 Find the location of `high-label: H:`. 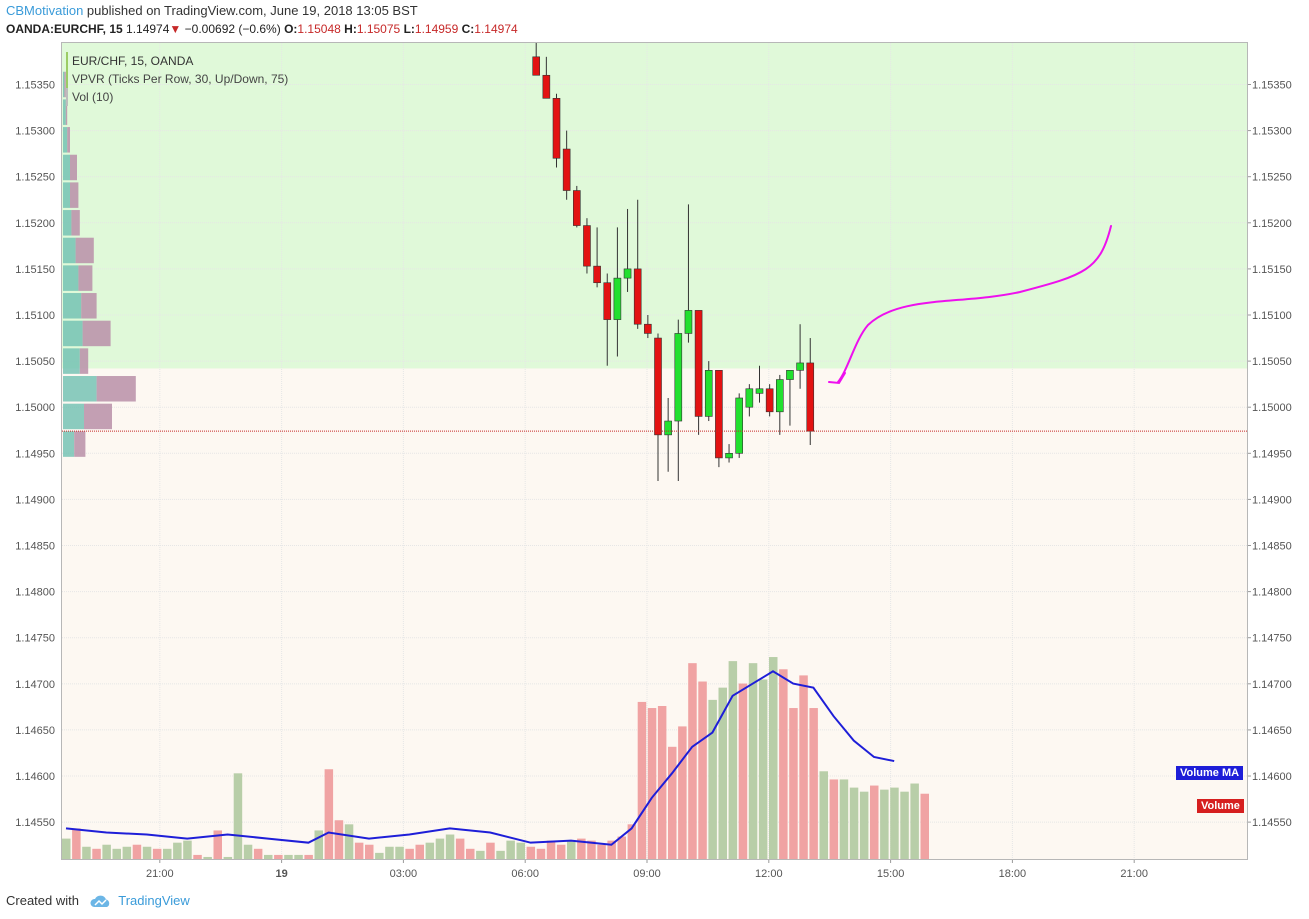

high-label: H: is located at coordinates (350, 29).